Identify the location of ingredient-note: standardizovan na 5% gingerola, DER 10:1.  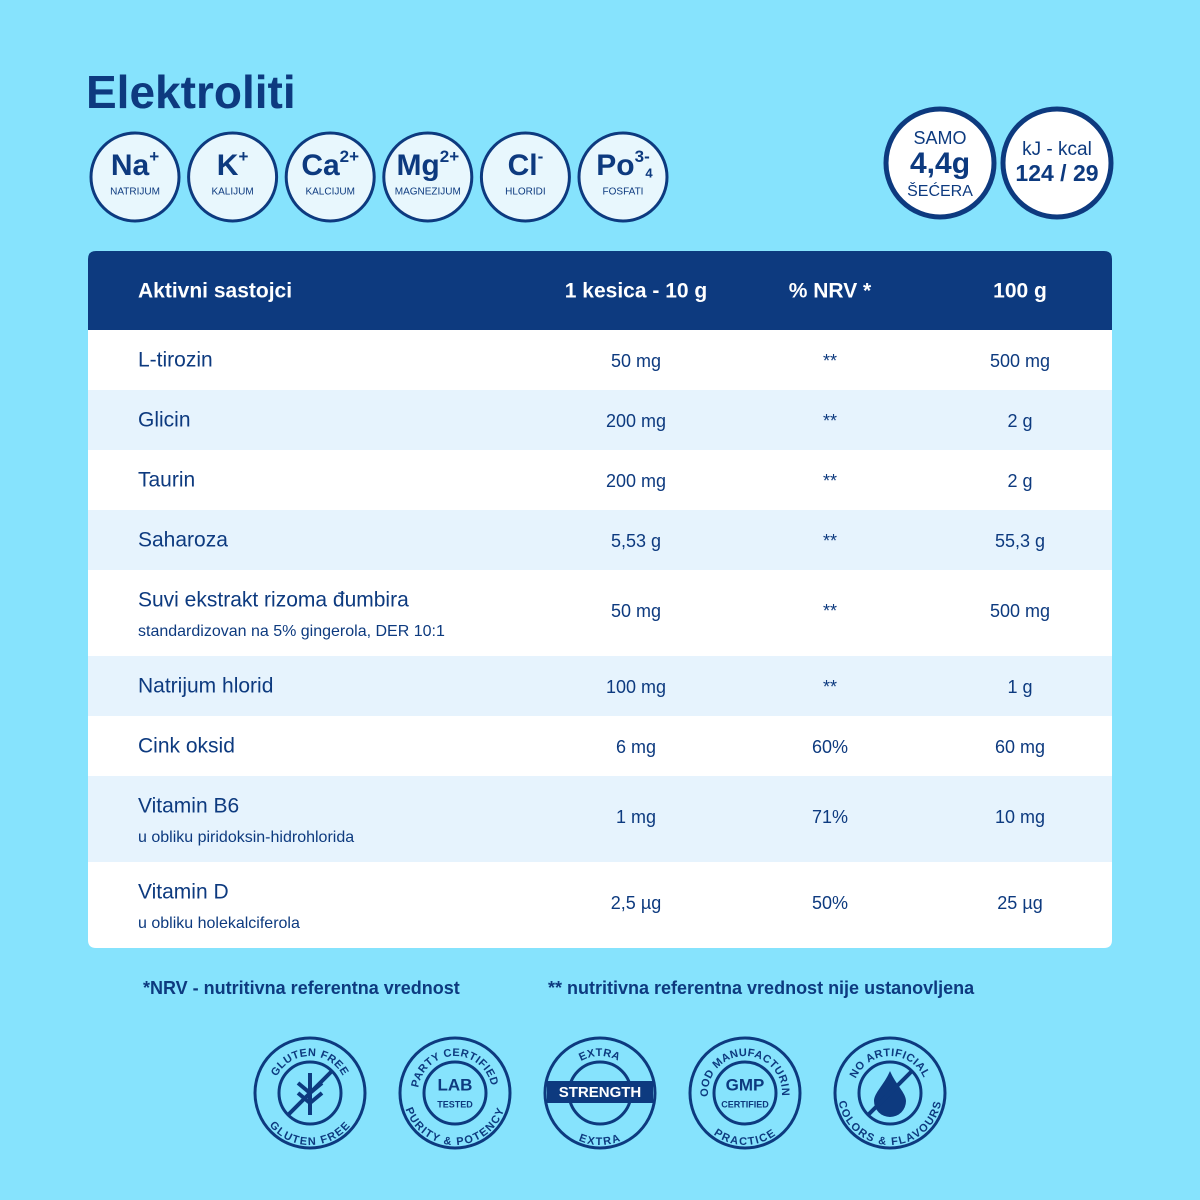
(291, 631).